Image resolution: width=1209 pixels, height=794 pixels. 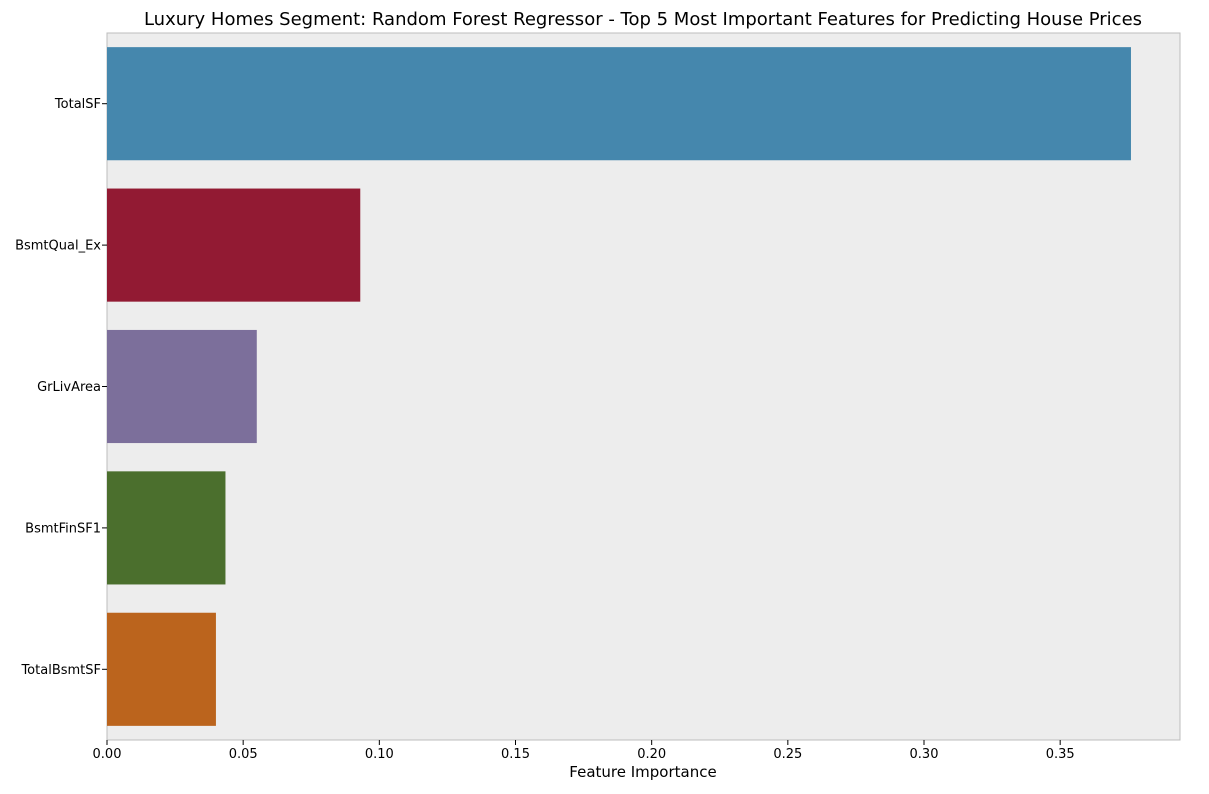 What do you see at coordinates (161, 669) in the screenshot?
I see `bar-totalbsmtsf` at bounding box center [161, 669].